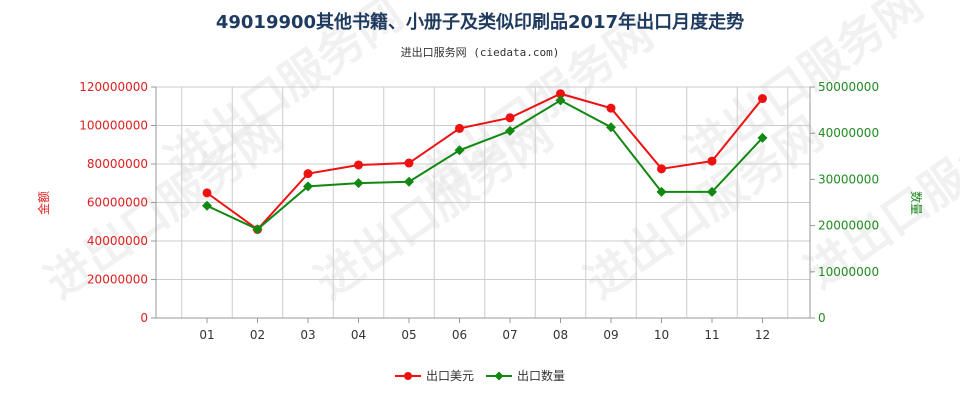 This screenshot has height=400, width=960. I want to click on x-tick-label: 04, so click(358, 335).